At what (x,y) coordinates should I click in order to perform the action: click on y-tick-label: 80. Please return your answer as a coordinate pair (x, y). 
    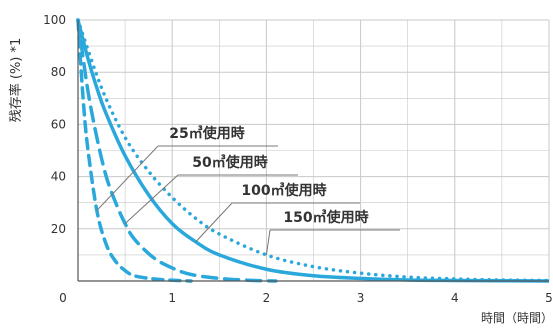
    Looking at the image, I should click on (58, 72).